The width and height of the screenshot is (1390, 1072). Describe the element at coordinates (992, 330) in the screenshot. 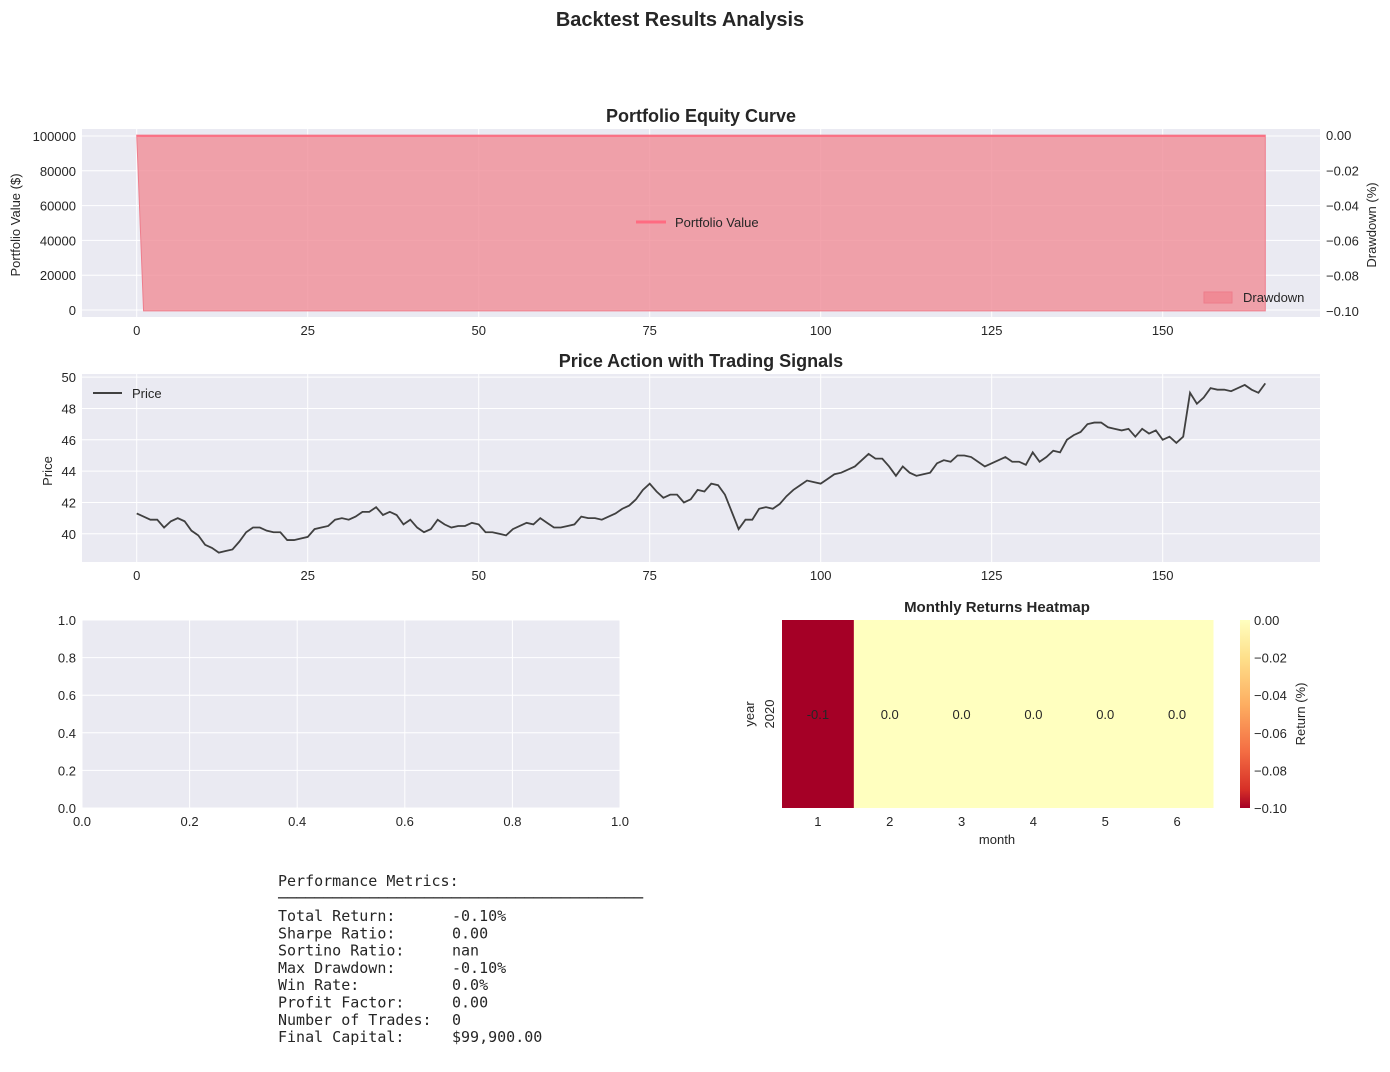

I see `equity-xtick-5: 125` at that location.